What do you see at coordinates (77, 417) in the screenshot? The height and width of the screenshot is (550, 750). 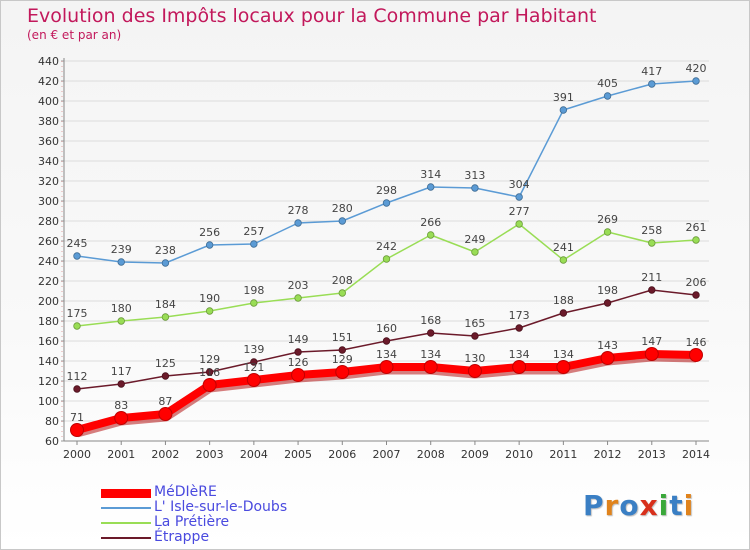 I see `series-0-data-label: 71` at bounding box center [77, 417].